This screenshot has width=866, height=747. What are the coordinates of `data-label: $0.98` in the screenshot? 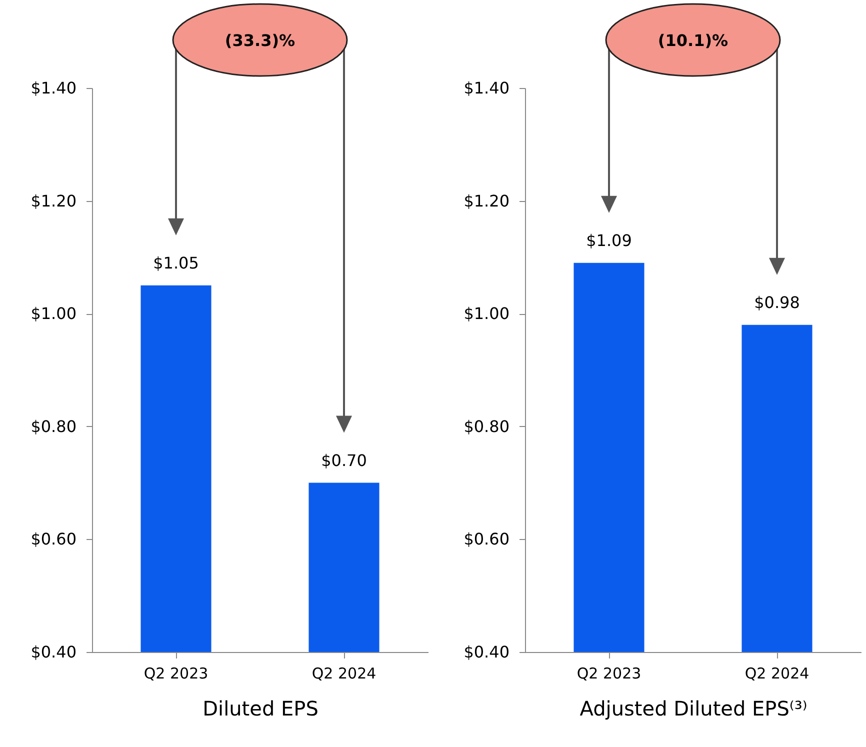 It's located at (777, 302).